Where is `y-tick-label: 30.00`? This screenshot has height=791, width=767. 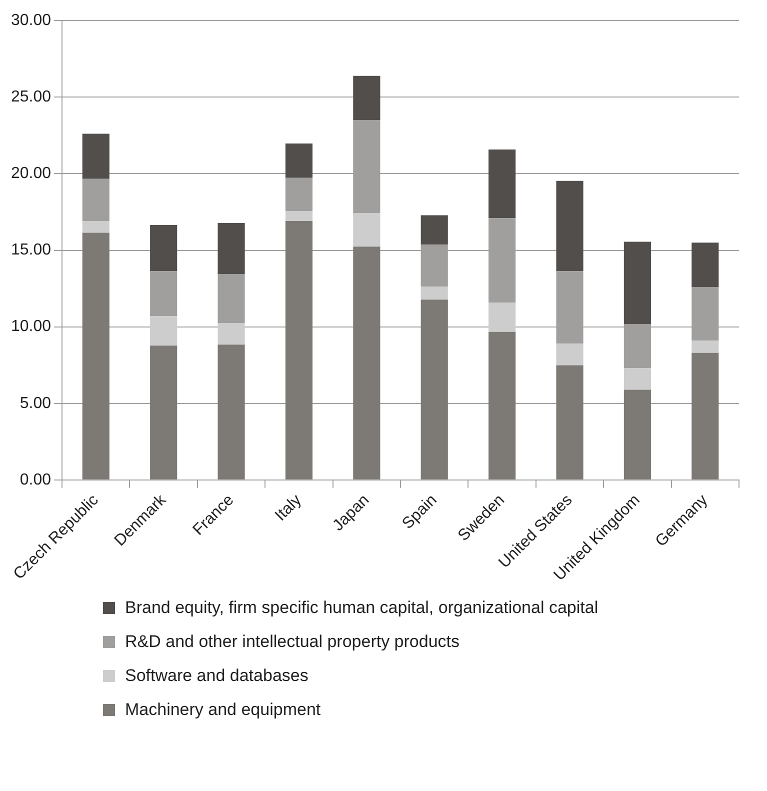 y-tick-label: 30.00 is located at coordinates (31, 21).